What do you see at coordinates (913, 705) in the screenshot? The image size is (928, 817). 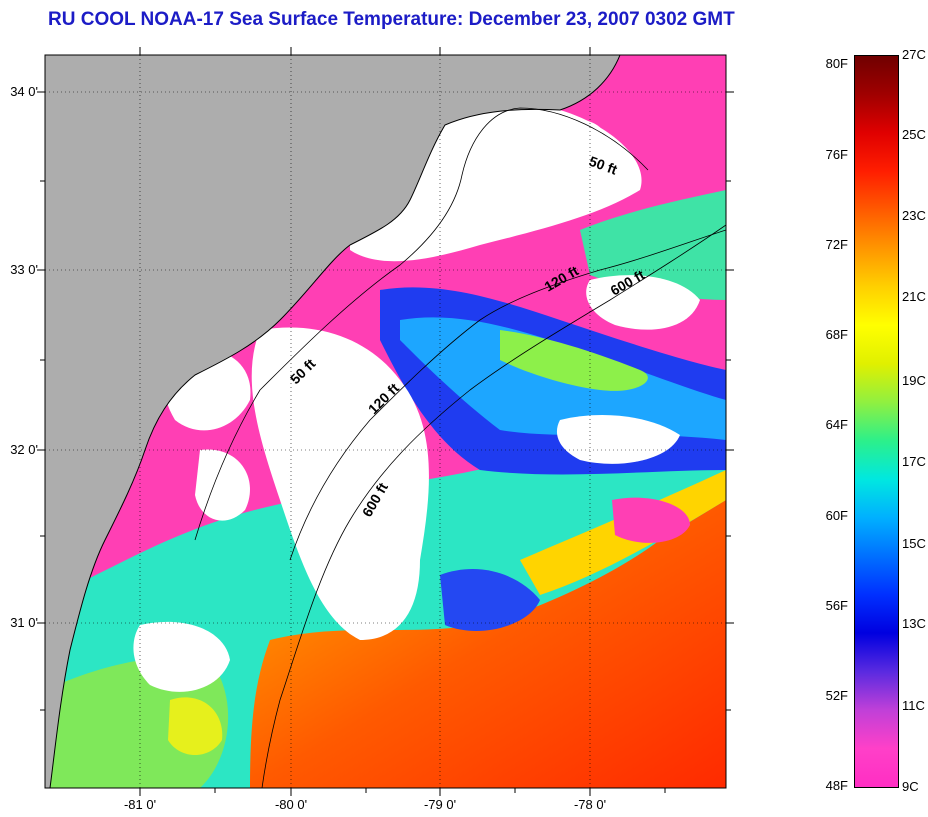 I see `colorbar-c-label-11: 11C` at bounding box center [913, 705].